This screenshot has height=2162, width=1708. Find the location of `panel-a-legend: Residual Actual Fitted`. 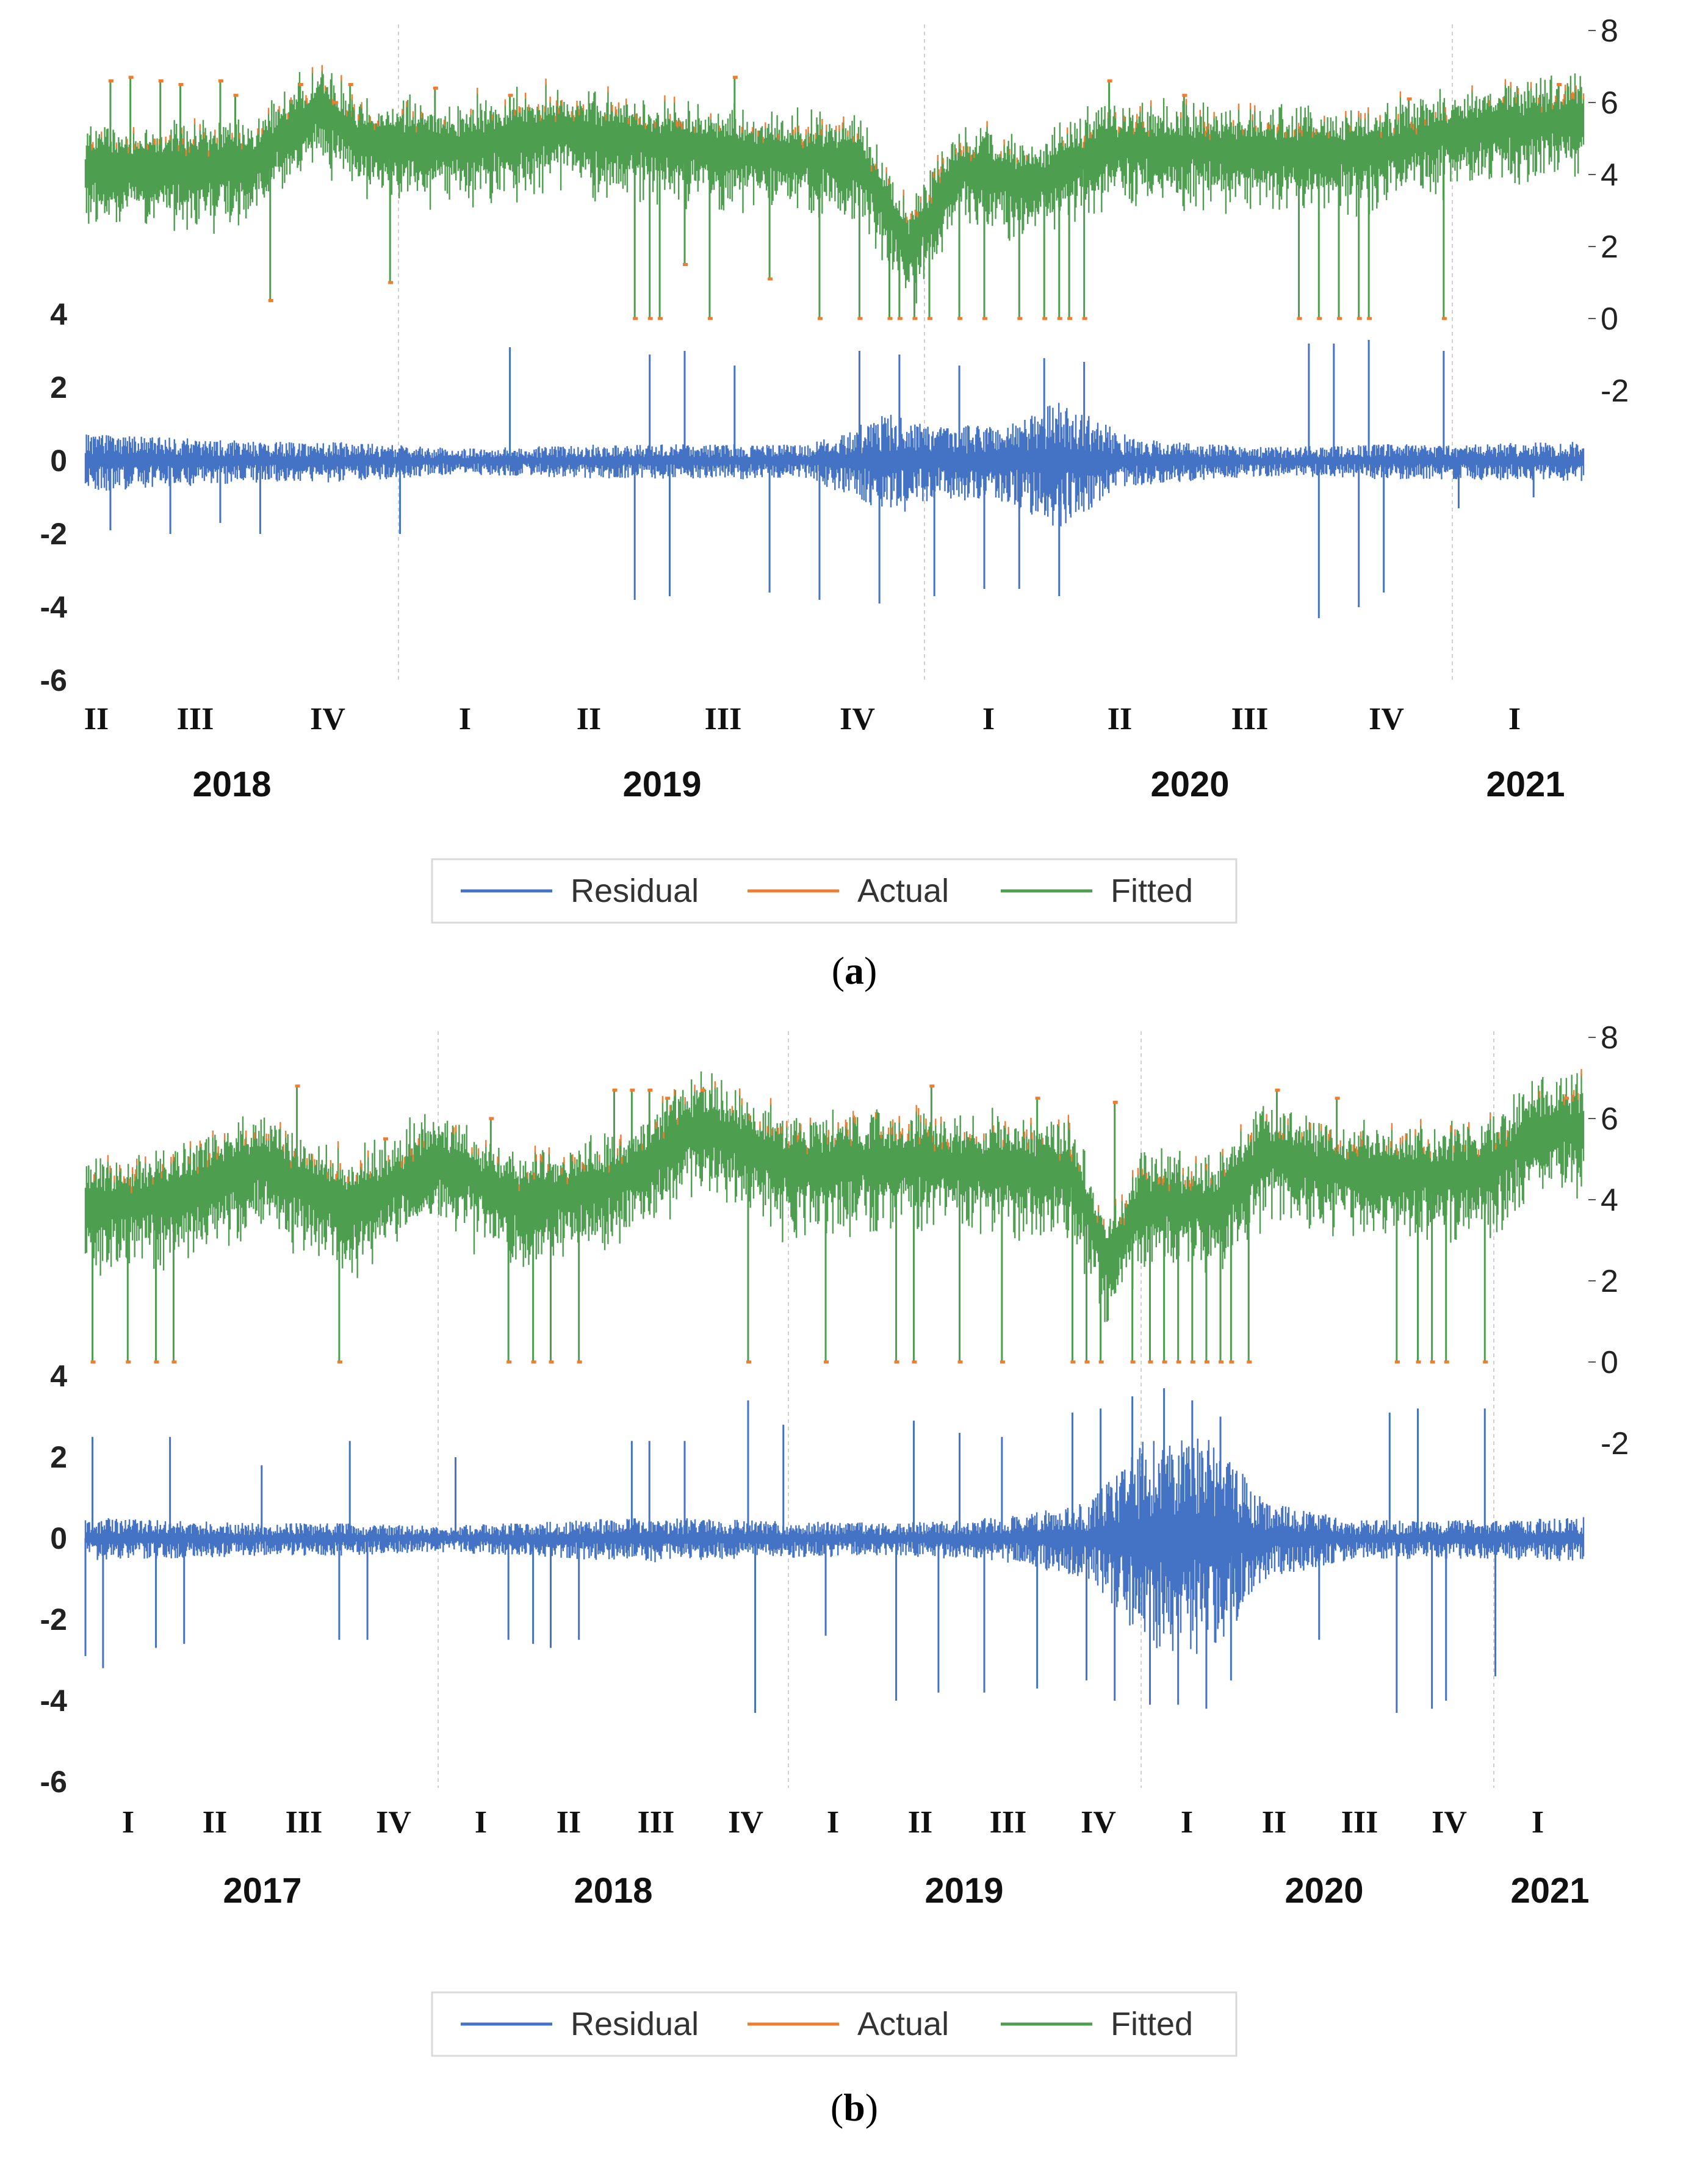

panel-a-legend: Residual Actual Fitted is located at coordinates (834, 891).